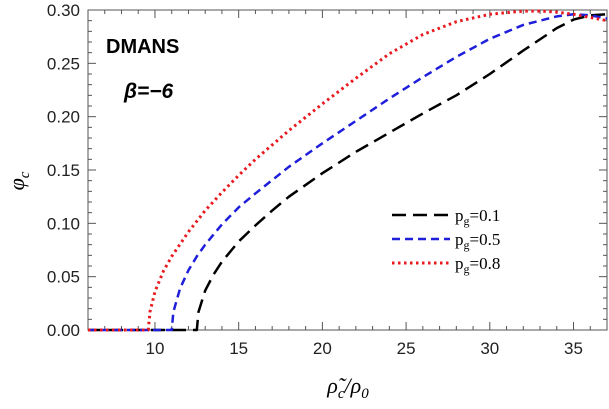 The image size is (609, 409). What do you see at coordinates (573, 348) in the screenshot?
I see `x-tick-label: 35` at bounding box center [573, 348].